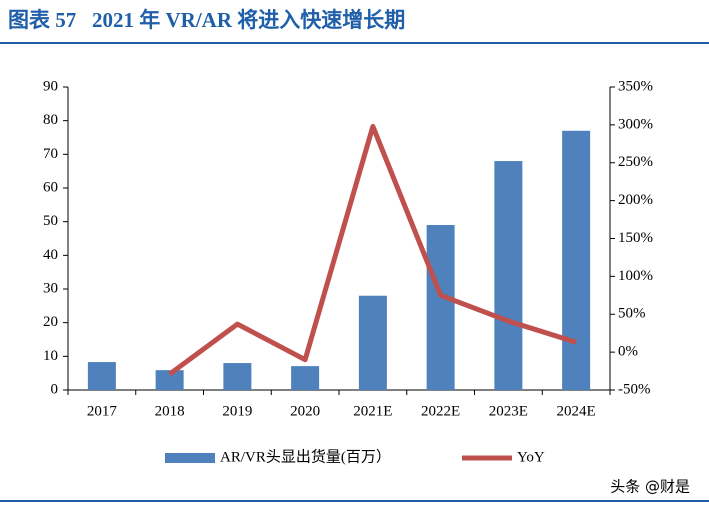 This screenshot has height=513, width=709. I want to click on x-tick-label: 2024E, so click(576, 411).